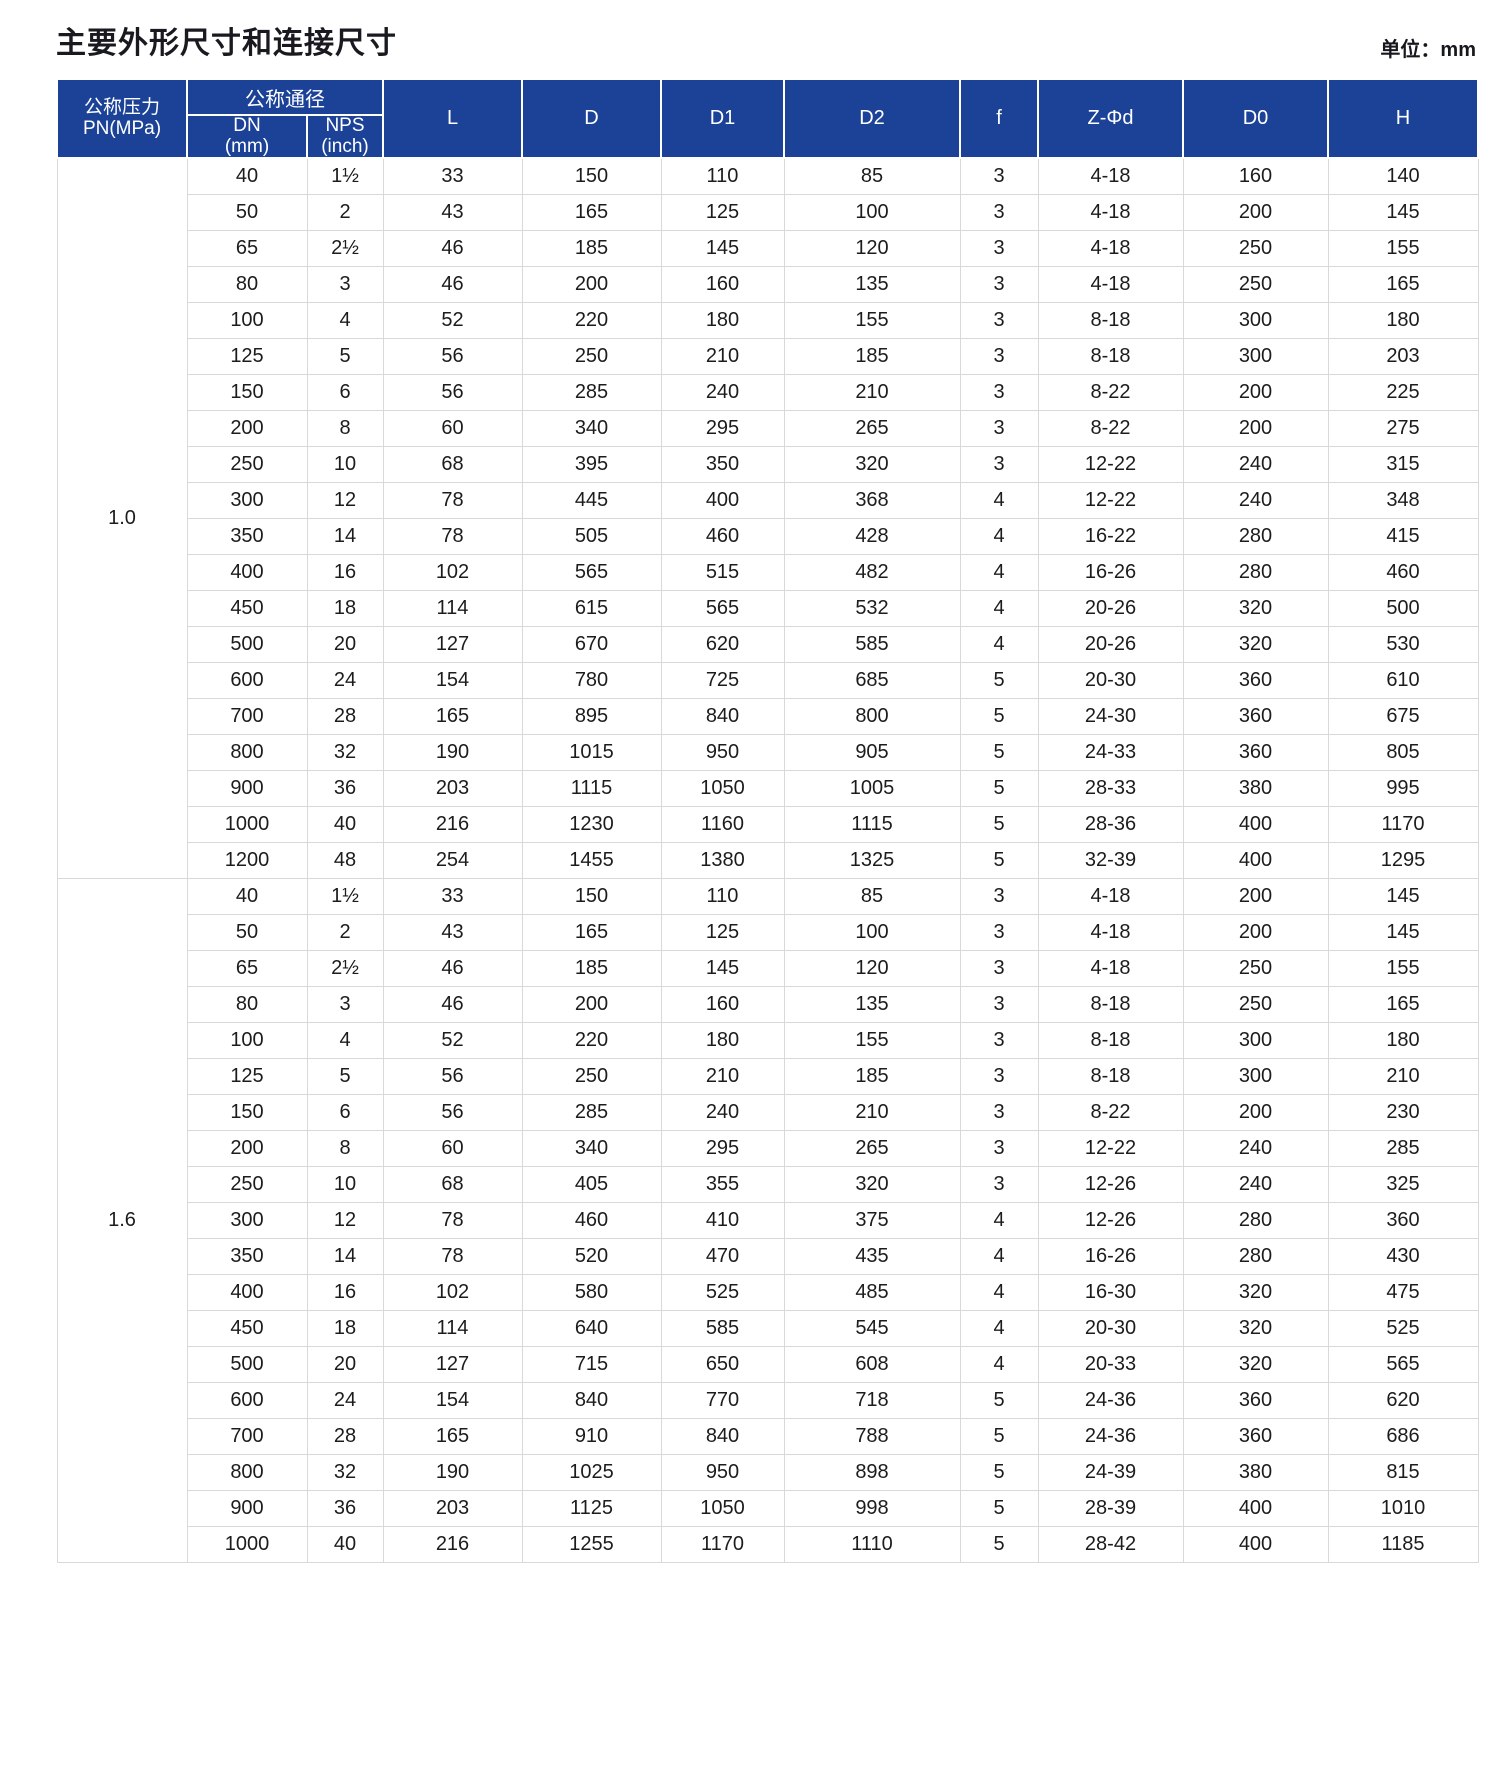 This screenshot has height=1781, width=1500. What do you see at coordinates (872, 1472) in the screenshot?
I see `cell-f: 898` at bounding box center [872, 1472].